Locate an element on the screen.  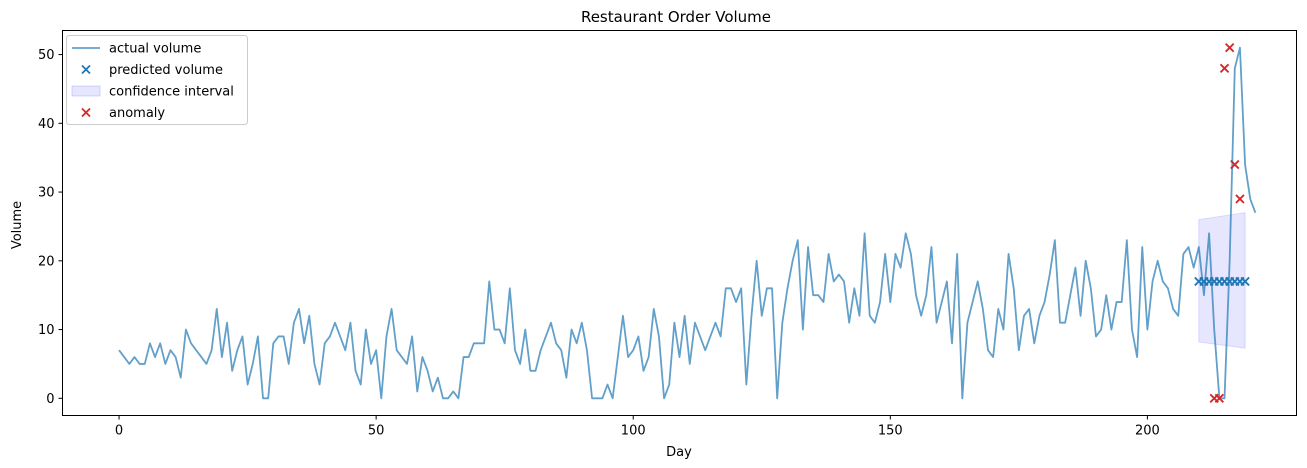
y-tick-label: 20 is located at coordinates (46, 261).